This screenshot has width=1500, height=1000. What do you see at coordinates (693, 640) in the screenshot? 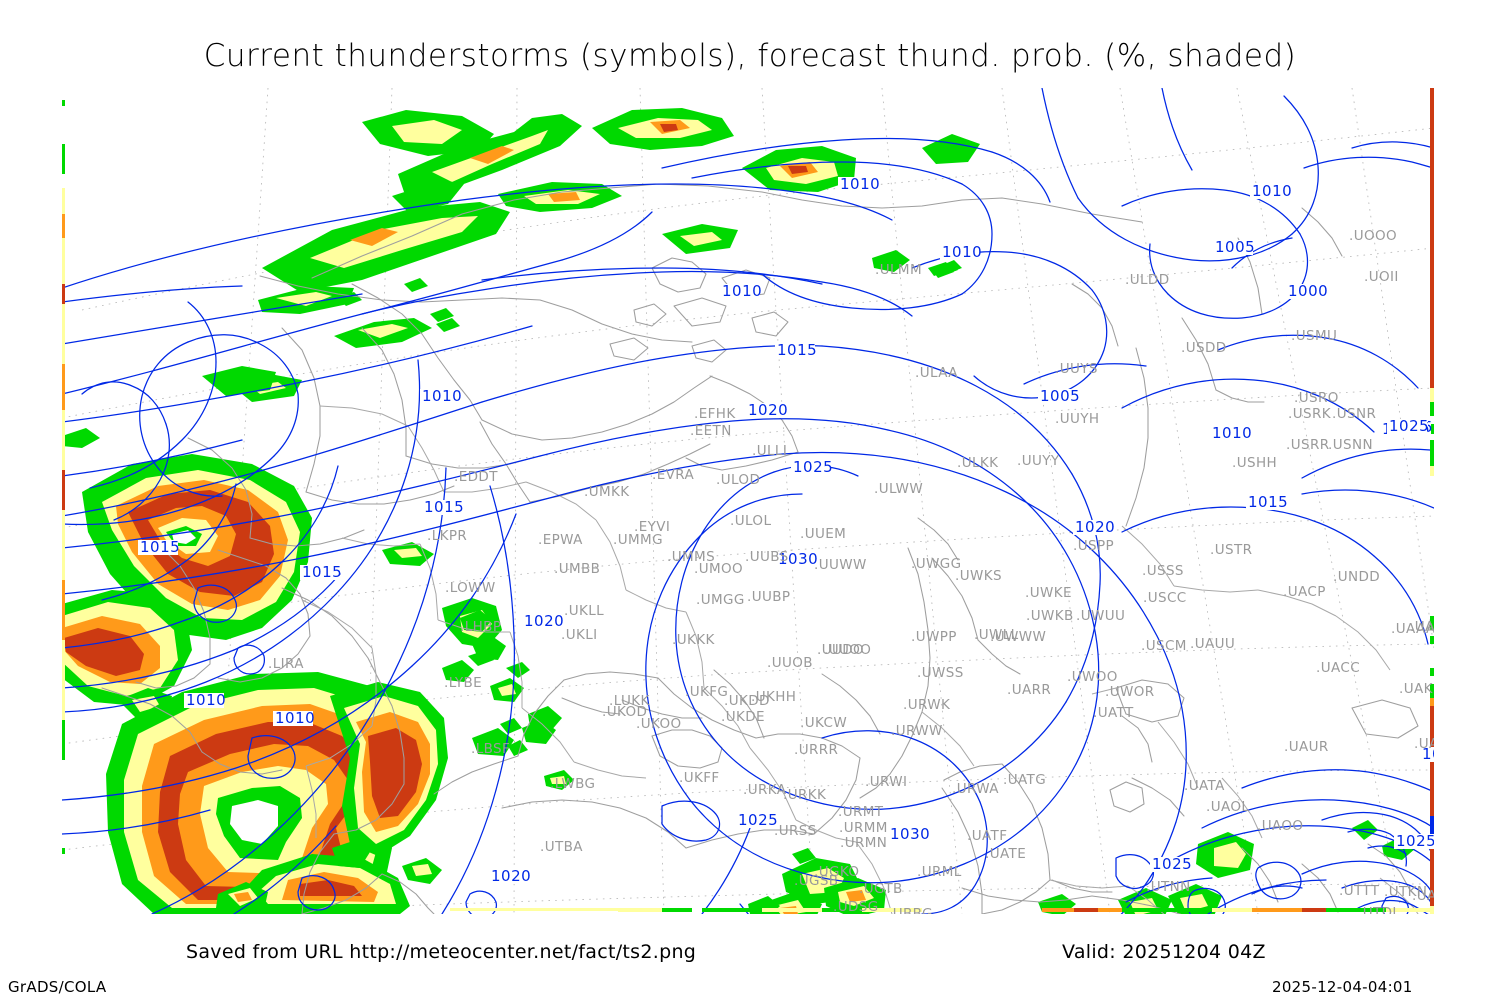
I see `station-label: .UKKK` at bounding box center [693, 640].